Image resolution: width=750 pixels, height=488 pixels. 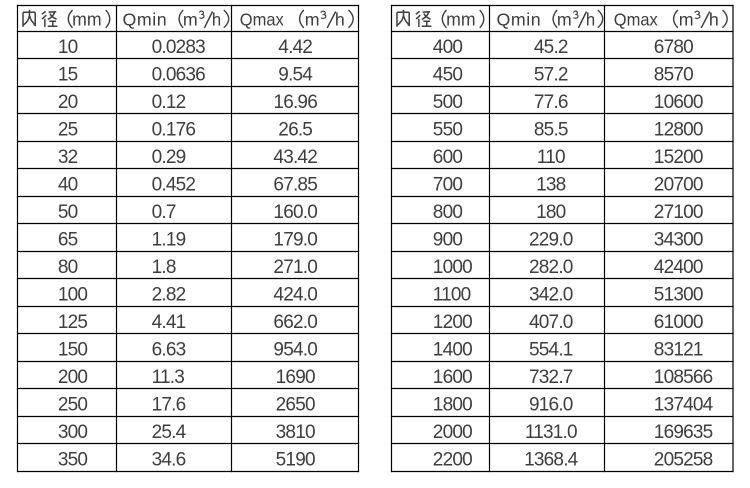 What do you see at coordinates (551, 102) in the screenshot?
I see `svg-text: 77.6` at bounding box center [551, 102].